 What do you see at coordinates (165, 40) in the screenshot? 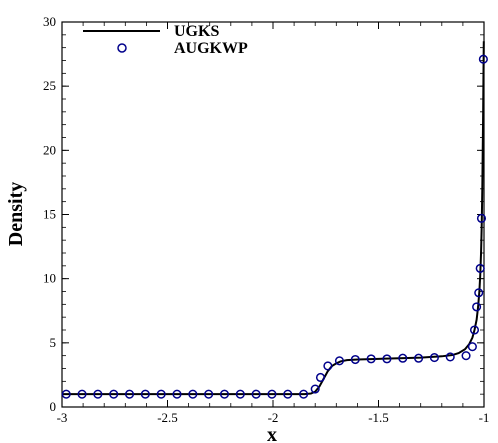
I see `legend: UGKS AUGKWP` at bounding box center [165, 40].